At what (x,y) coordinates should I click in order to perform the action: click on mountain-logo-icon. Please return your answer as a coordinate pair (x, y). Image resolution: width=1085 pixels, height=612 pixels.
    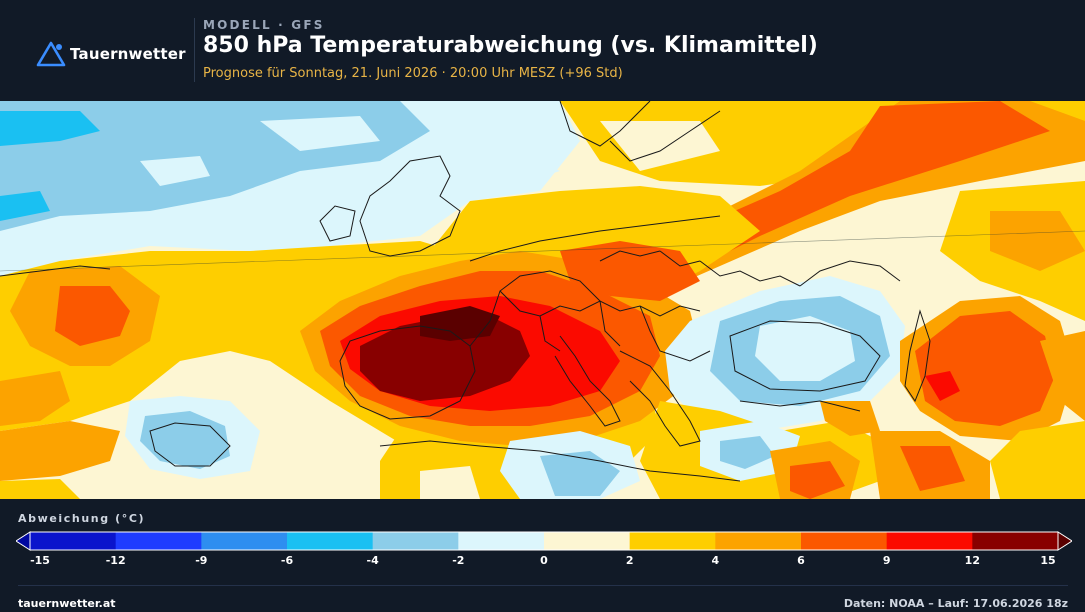
    Looking at the image, I should click on (51, 54).